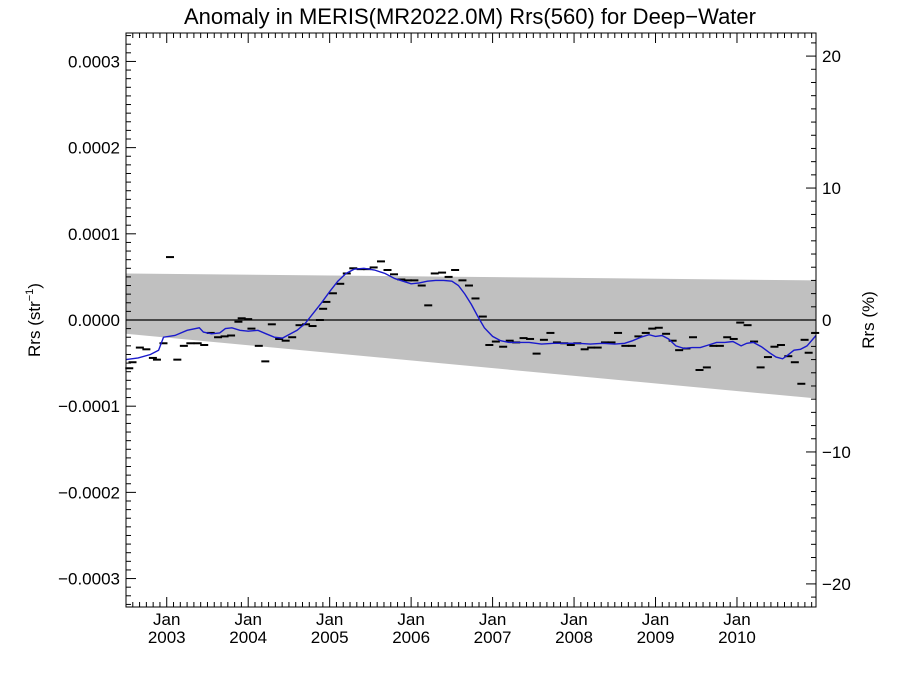 This screenshot has width=900, height=675. What do you see at coordinates (831, 188) in the screenshot?
I see `y-tick-label-right: 10` at bounding box center [831, 188].